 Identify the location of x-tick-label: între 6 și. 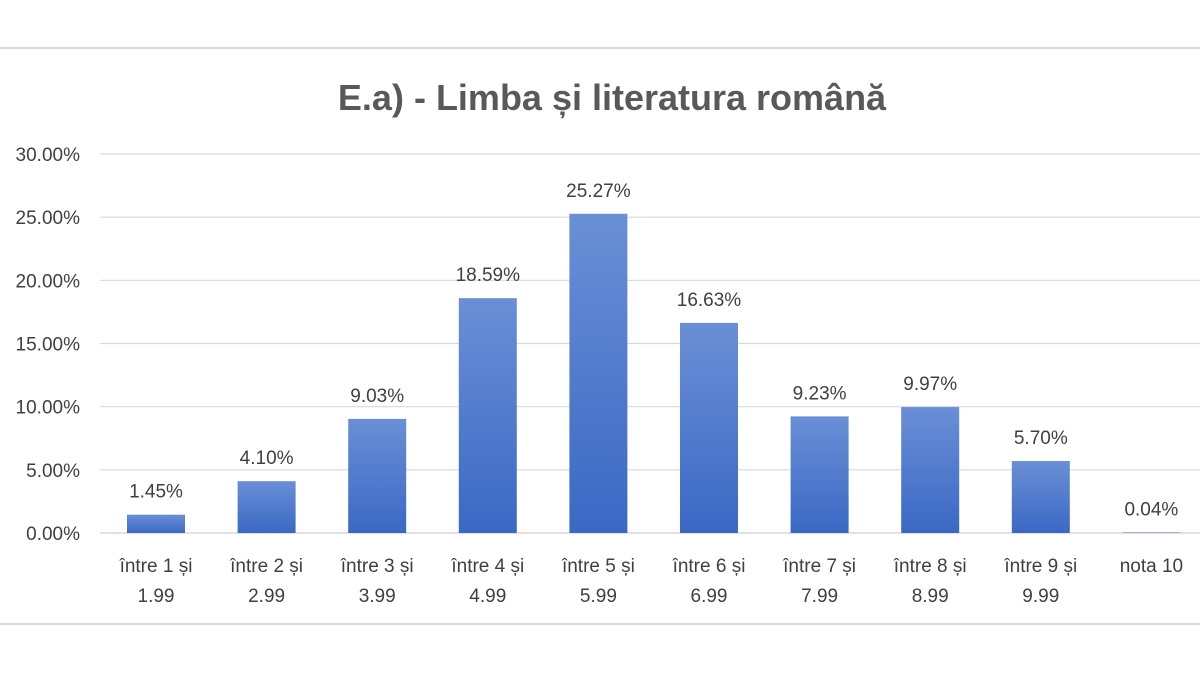
(709, 566).